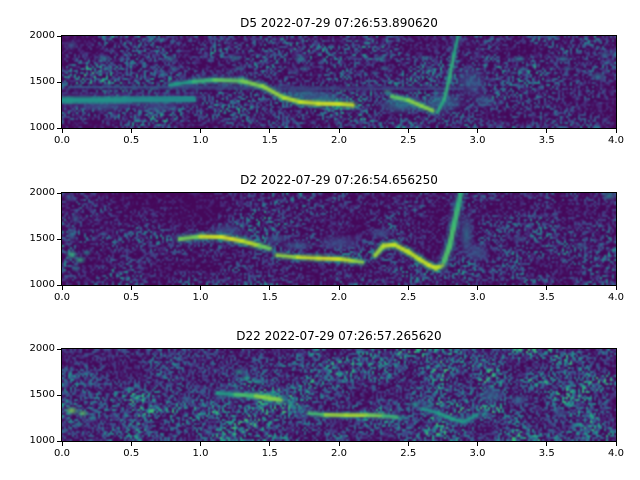 The image size is (640, 480). I want to click on plot-title: D5 2022-07-29 07:26:53.890620, so click(339, 23).